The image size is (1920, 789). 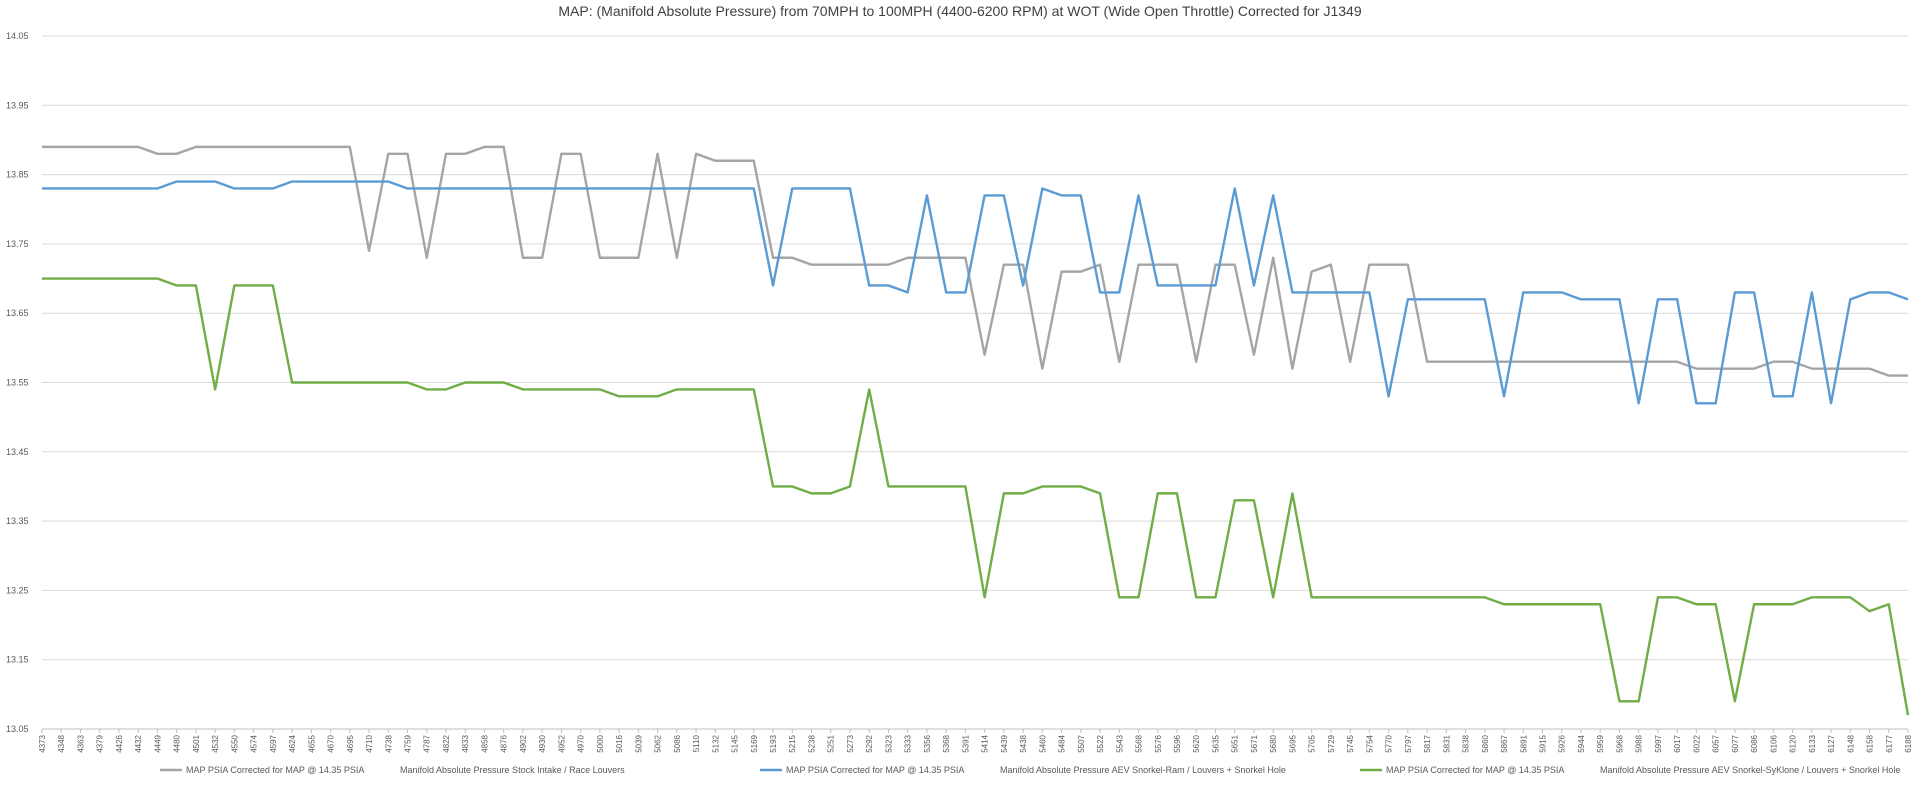 I want to click on x-tick-label: 5333, so click(x=908, y=743).